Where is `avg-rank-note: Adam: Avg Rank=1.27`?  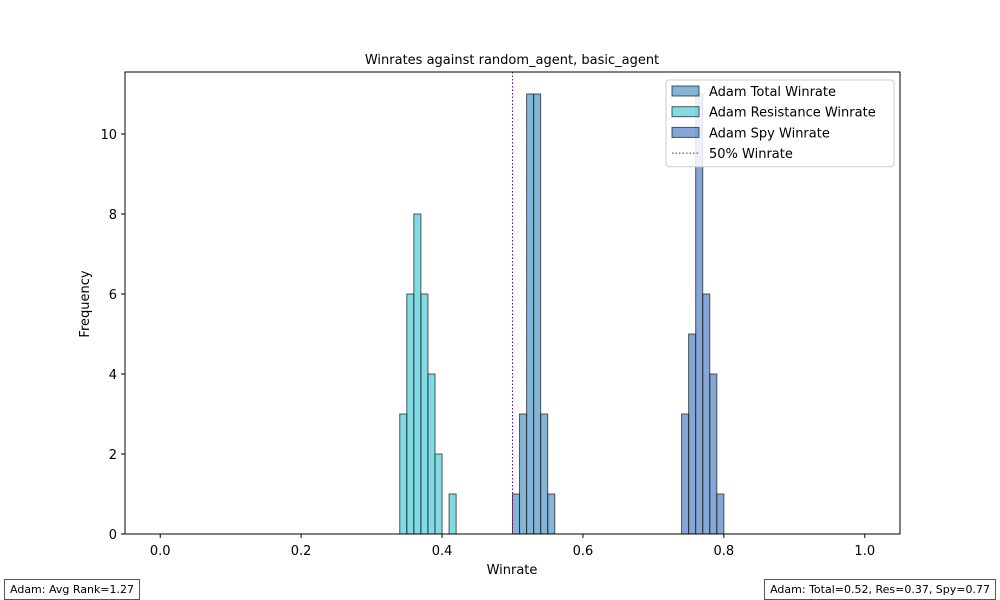
avg-rank-note: Adam: Avg Rank=1.27 is located at coordinates (72, 589).